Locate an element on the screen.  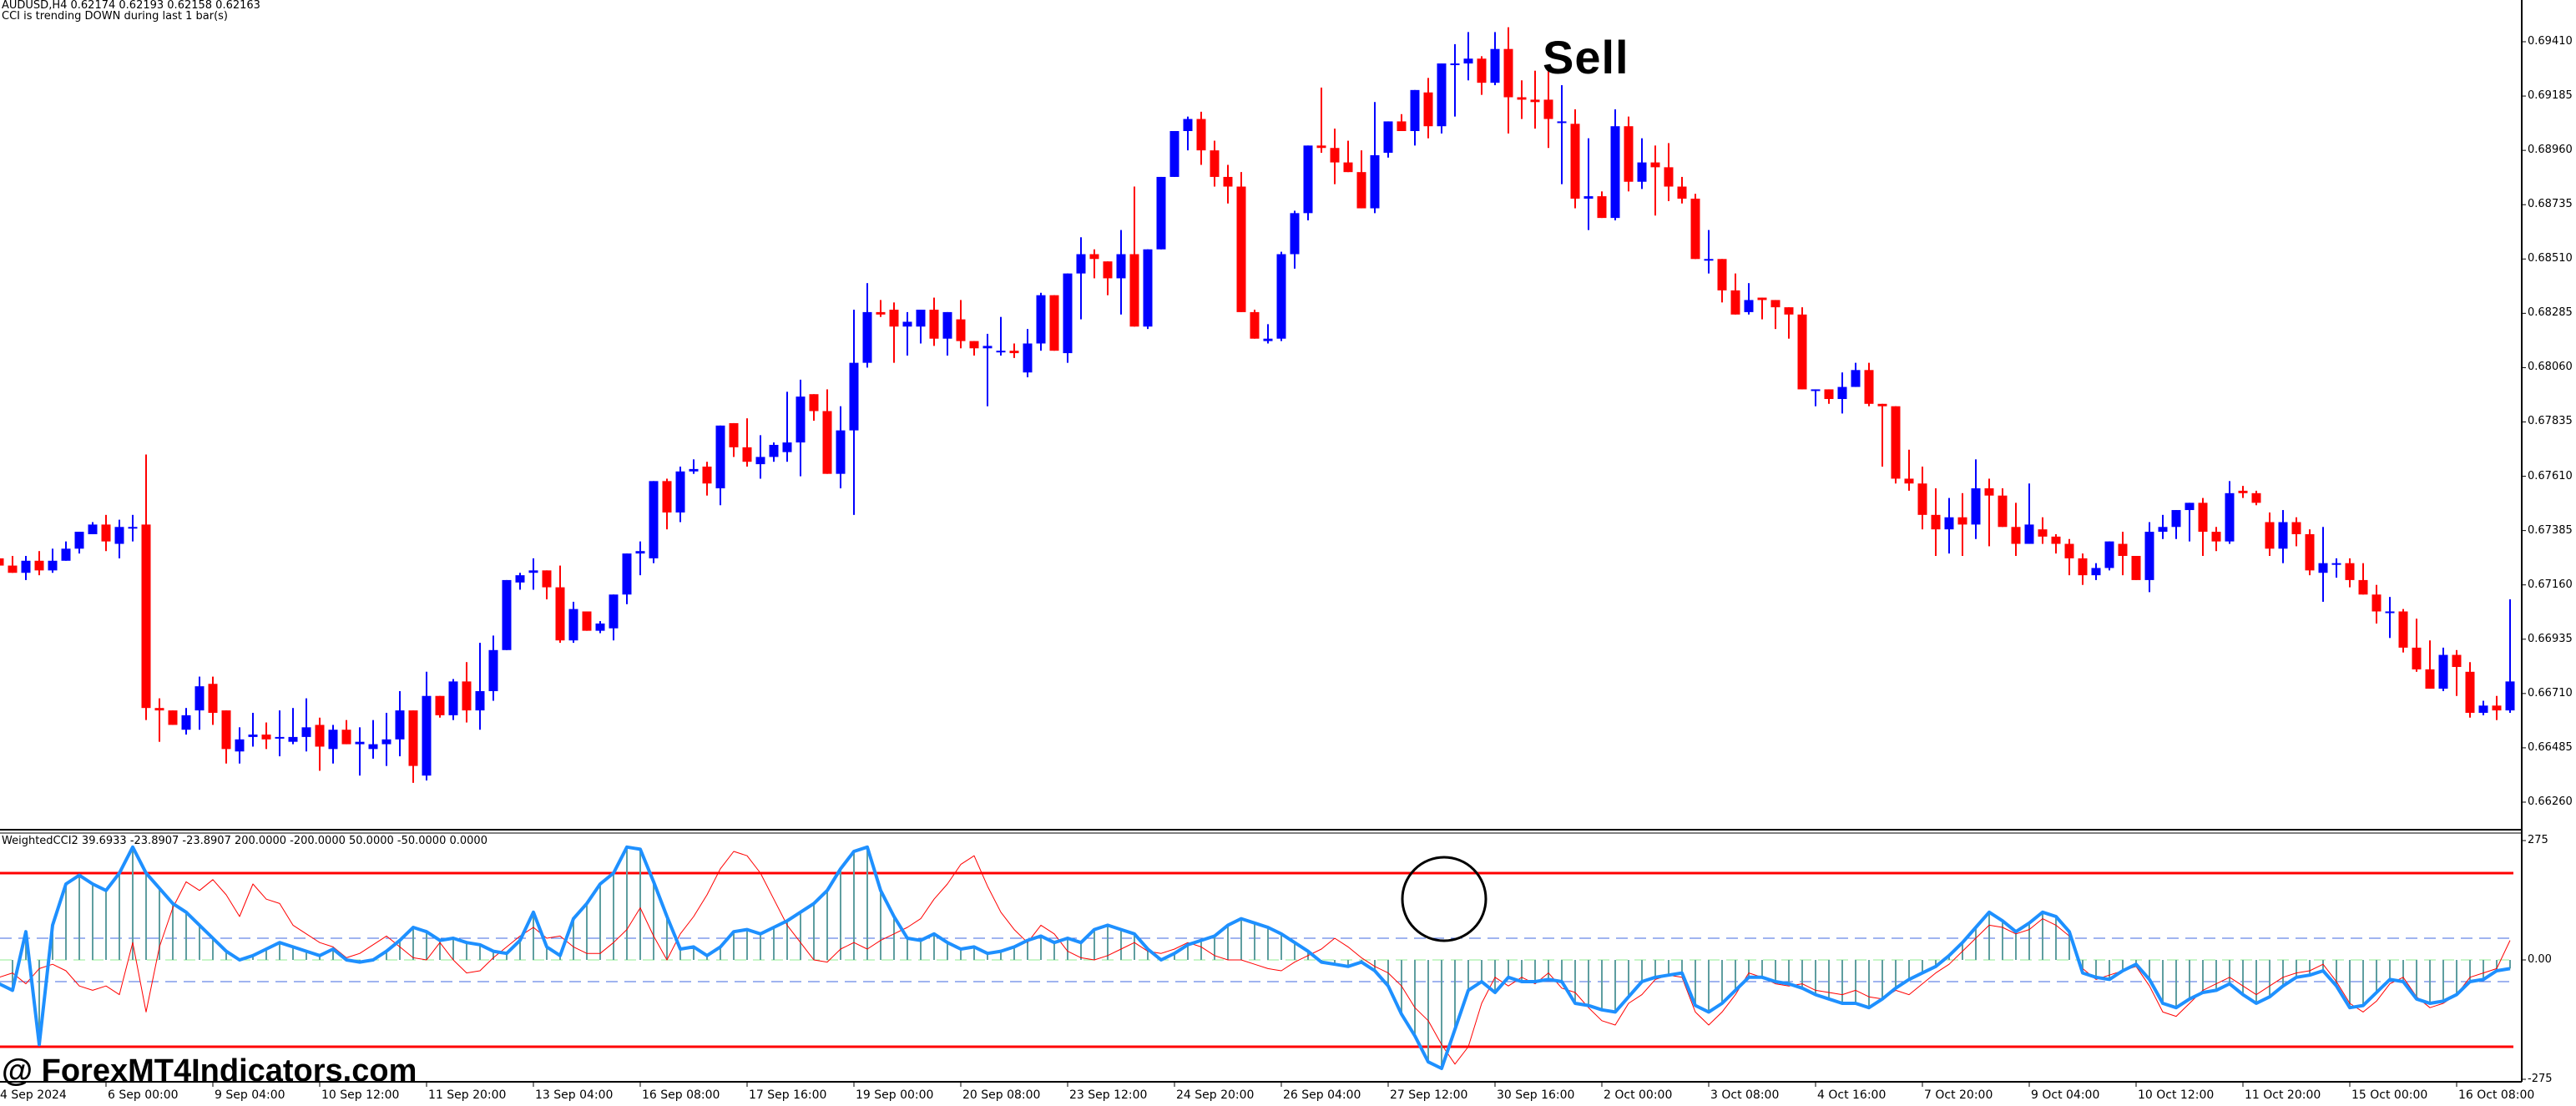
price-tick-label: 0.68510 is located at coordinates (2550, 258).